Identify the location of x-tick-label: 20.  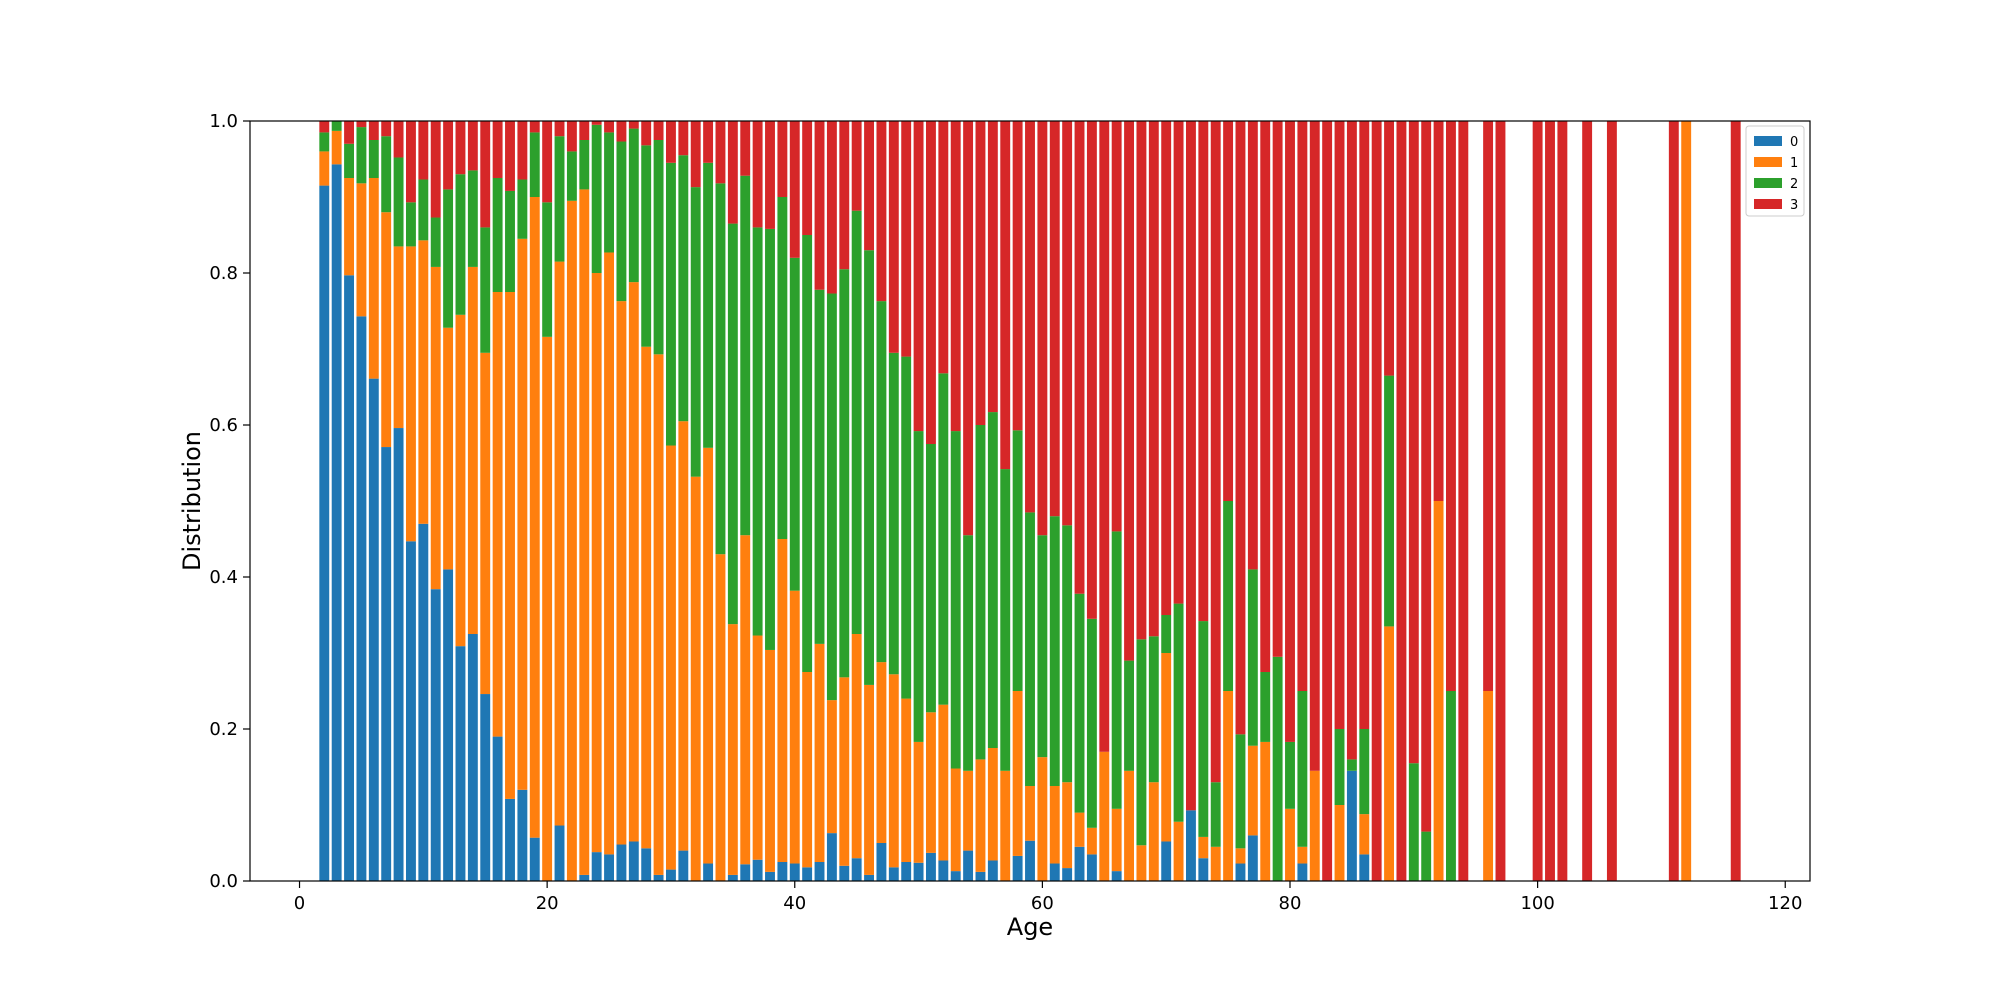
(547, 903).